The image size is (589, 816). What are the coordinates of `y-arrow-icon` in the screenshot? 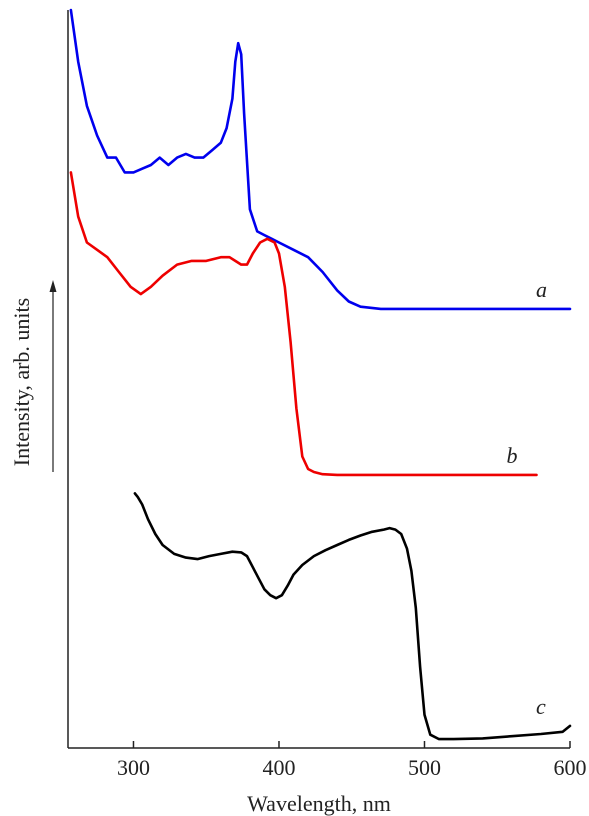 It's located at (53, 376).